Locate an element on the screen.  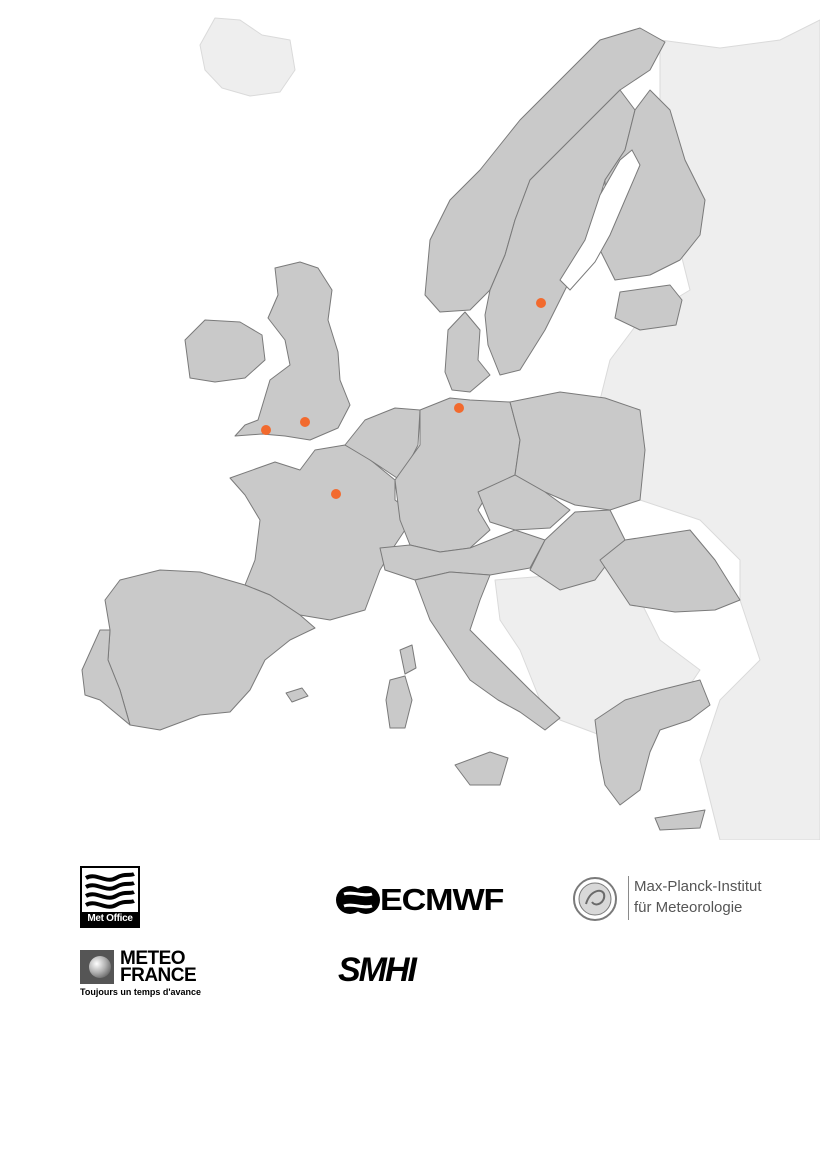
balearic-islands is located at coordinates (297, 695).